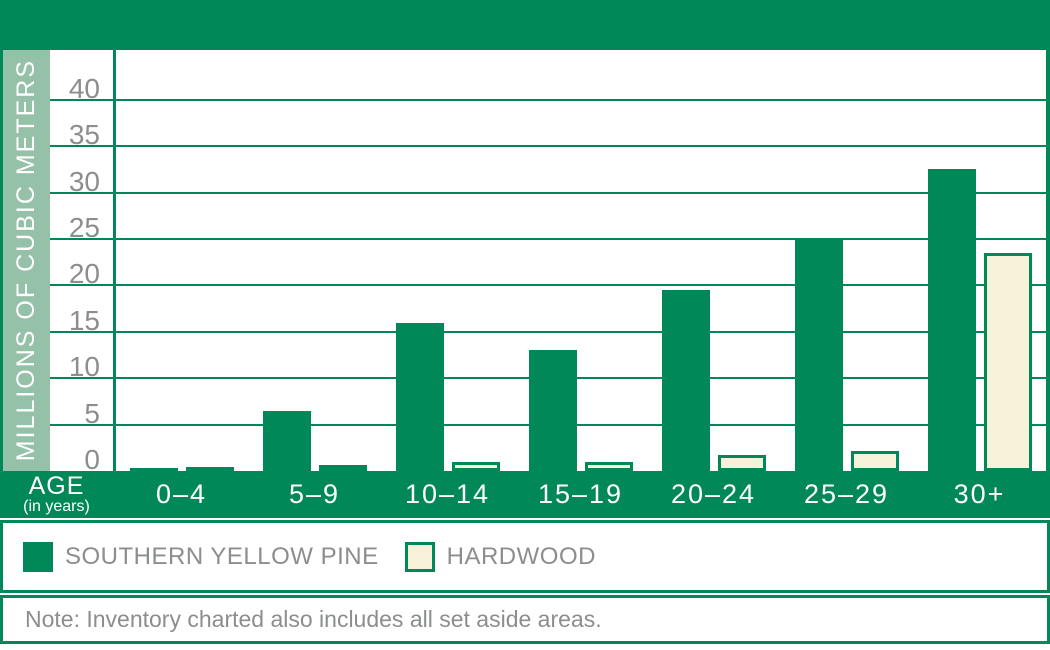 This screenshot has height=650, width=1050. What do you see at coordinates (342, 468) in the screenshot?
I see `bar-hardwood-5–9` at bounding box center [342, 468].